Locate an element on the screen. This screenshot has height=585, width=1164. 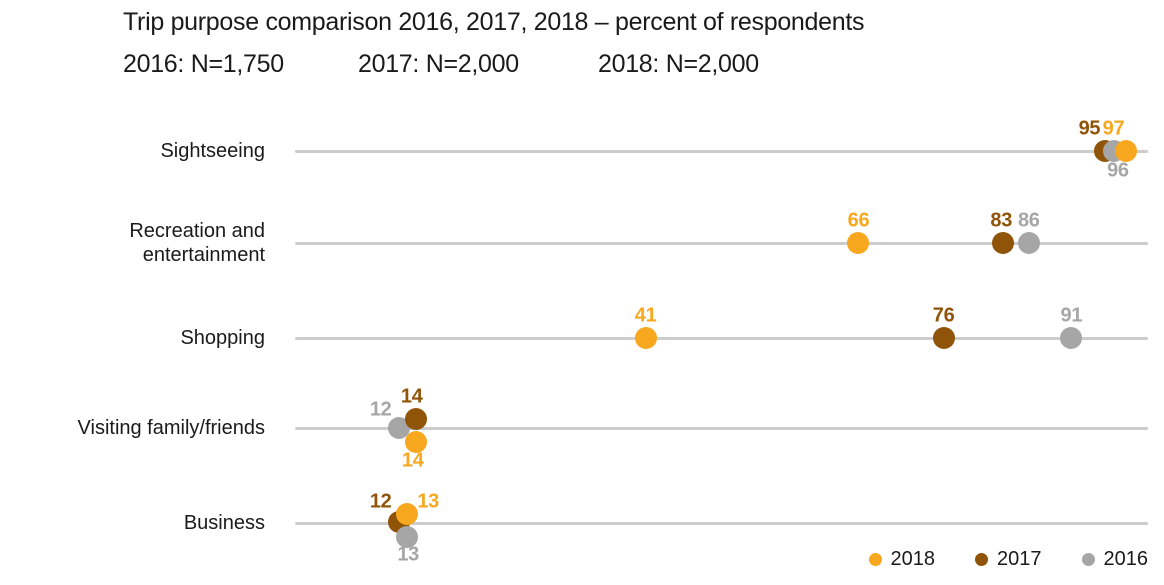
category-label: Visiting family/friends is located at coordinates (171, 428).